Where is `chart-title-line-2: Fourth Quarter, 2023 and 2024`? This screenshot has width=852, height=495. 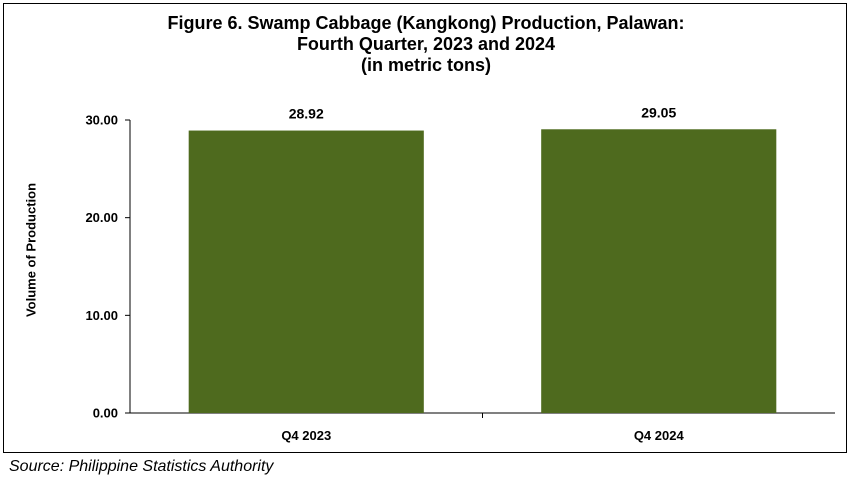 chart-title-line-2: Fourth Quarter, 2023 and 2024 is located at coordinates (426, 44).